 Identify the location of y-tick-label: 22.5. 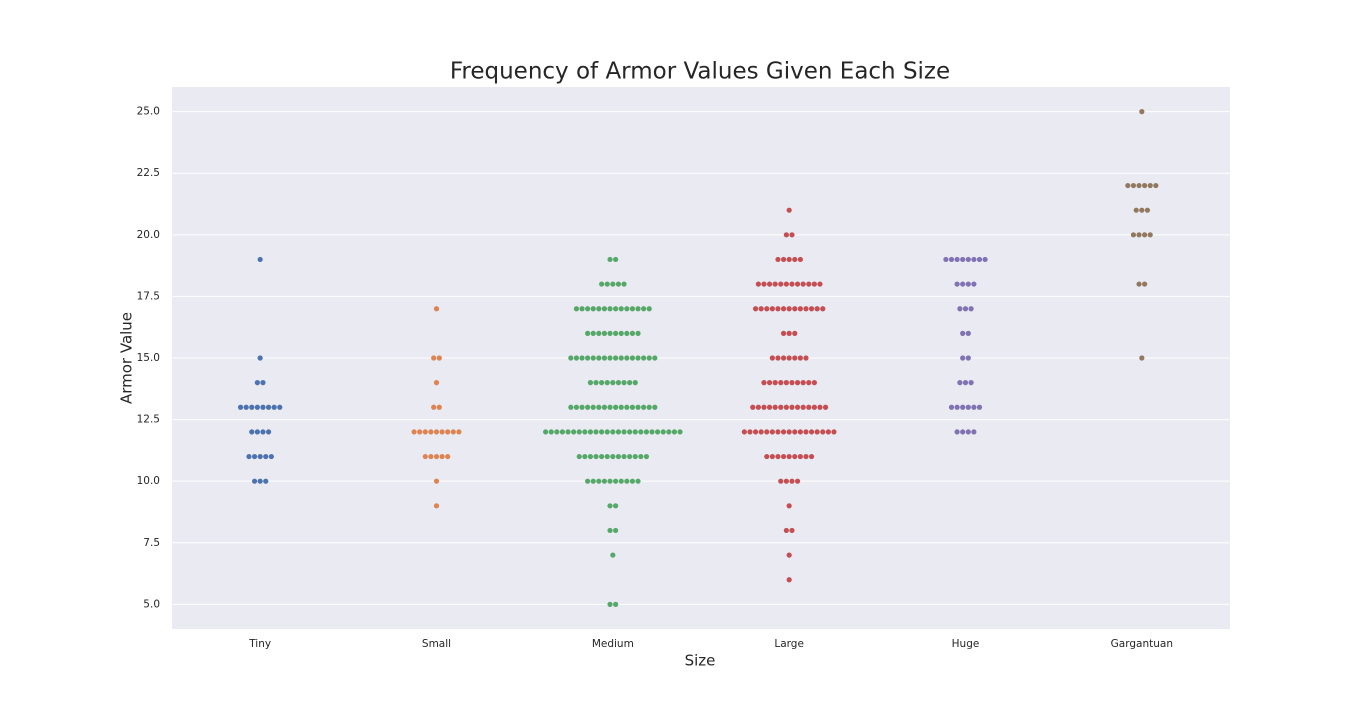
(148, 173).